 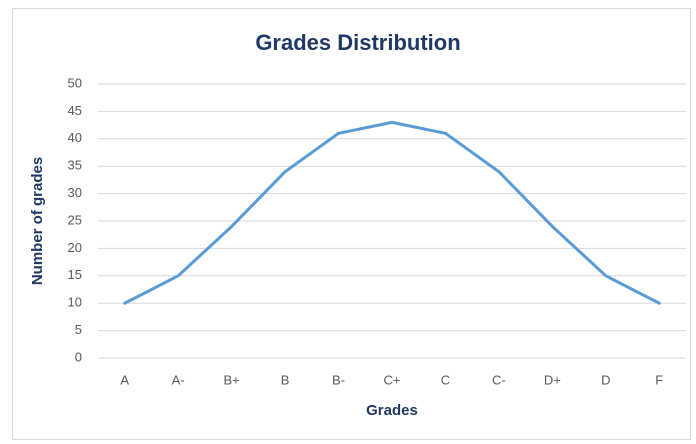 I want to click on x-axis-title: Grades, so click(x=392, y=410).